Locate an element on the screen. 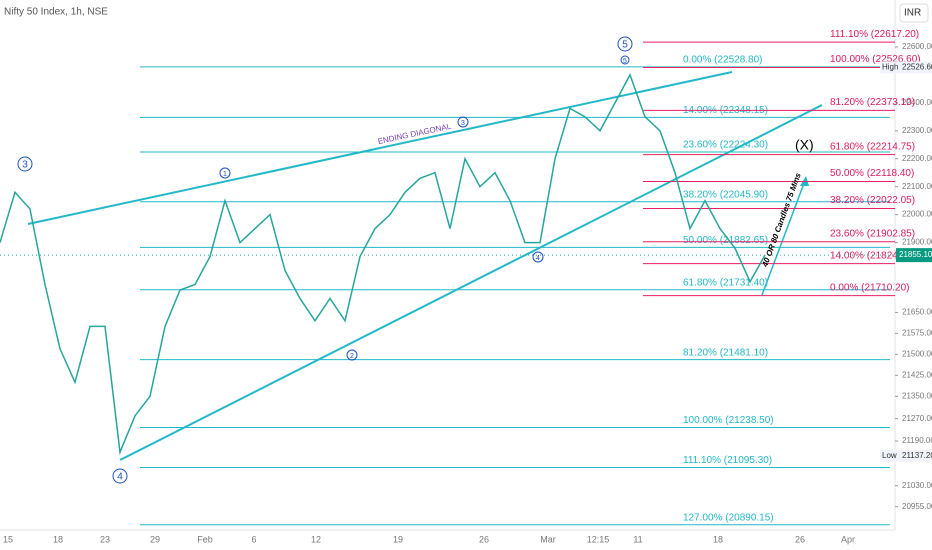 Image resolution: width=932 pixels, height=550 pixels. x-tick-label: 6 is located at coordinates (253, 539).